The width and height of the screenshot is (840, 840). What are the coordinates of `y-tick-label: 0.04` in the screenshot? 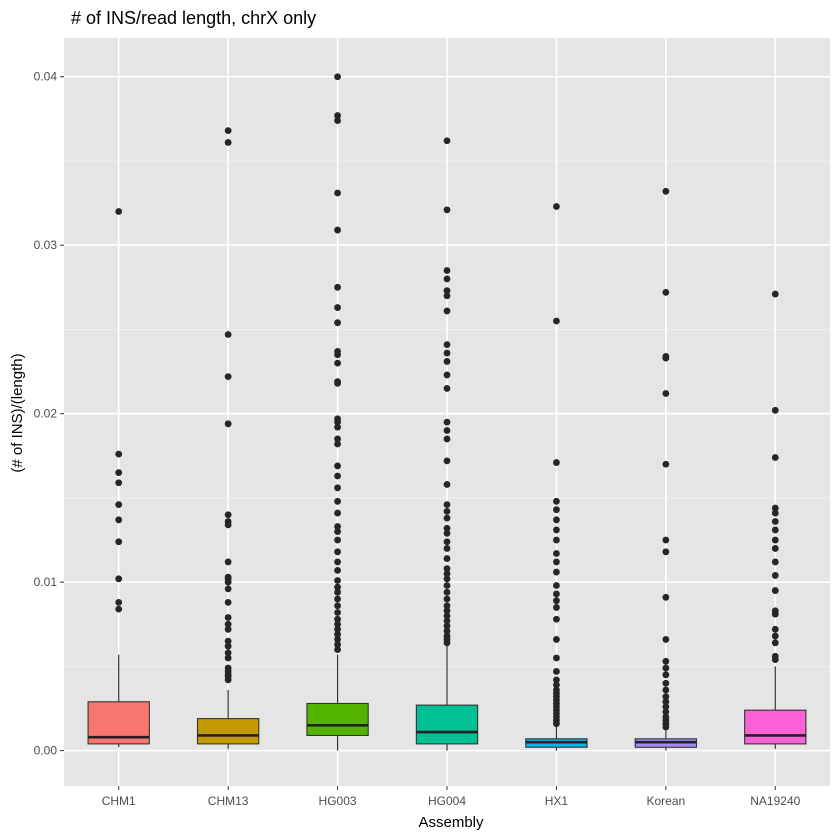 It's located at (46, 77).